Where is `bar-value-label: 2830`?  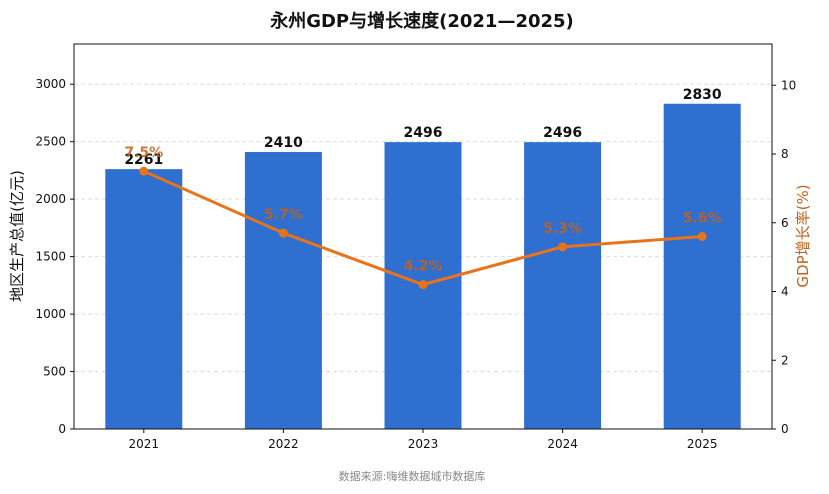
bar-value-label: 2830 is located at coordinates (702, 95).